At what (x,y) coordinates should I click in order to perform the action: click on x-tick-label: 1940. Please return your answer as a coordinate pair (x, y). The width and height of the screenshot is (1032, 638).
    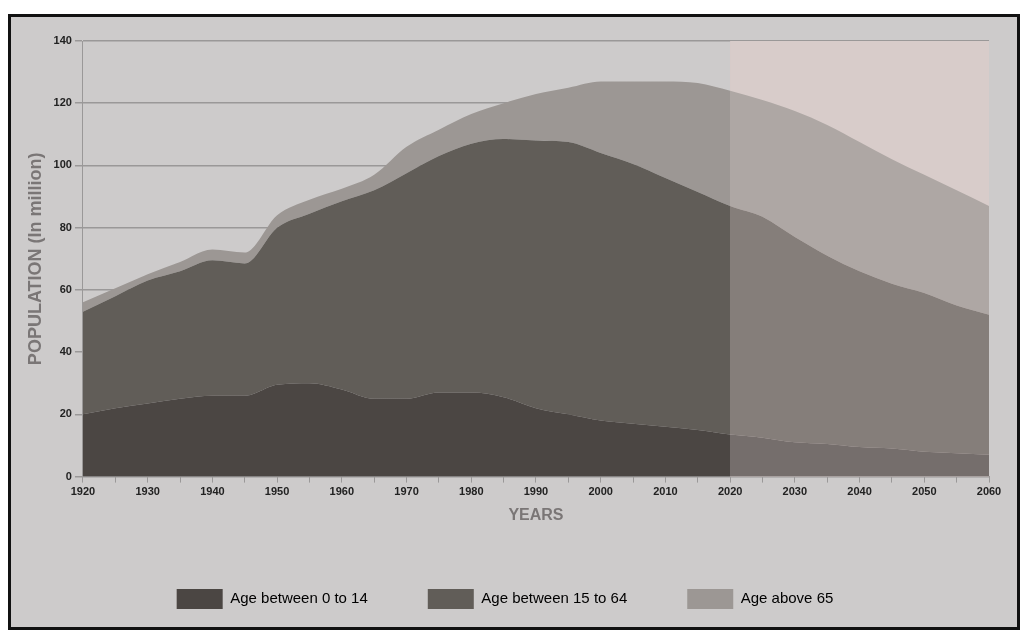
    Looking at the image, I should click on (212, 491).